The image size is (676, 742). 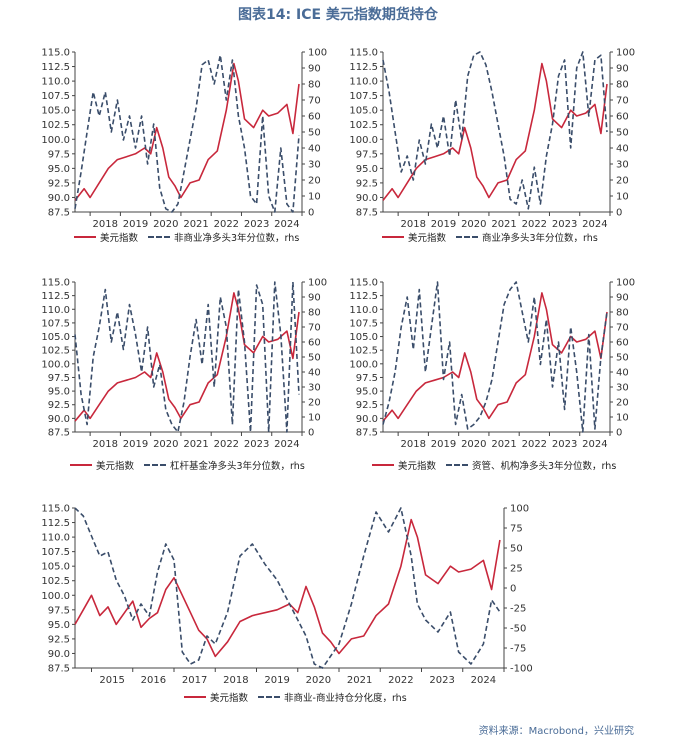 I want to click on legend-position-label: 资管、机构净多头3年分位数，rhs, so click(x=544, y=466).